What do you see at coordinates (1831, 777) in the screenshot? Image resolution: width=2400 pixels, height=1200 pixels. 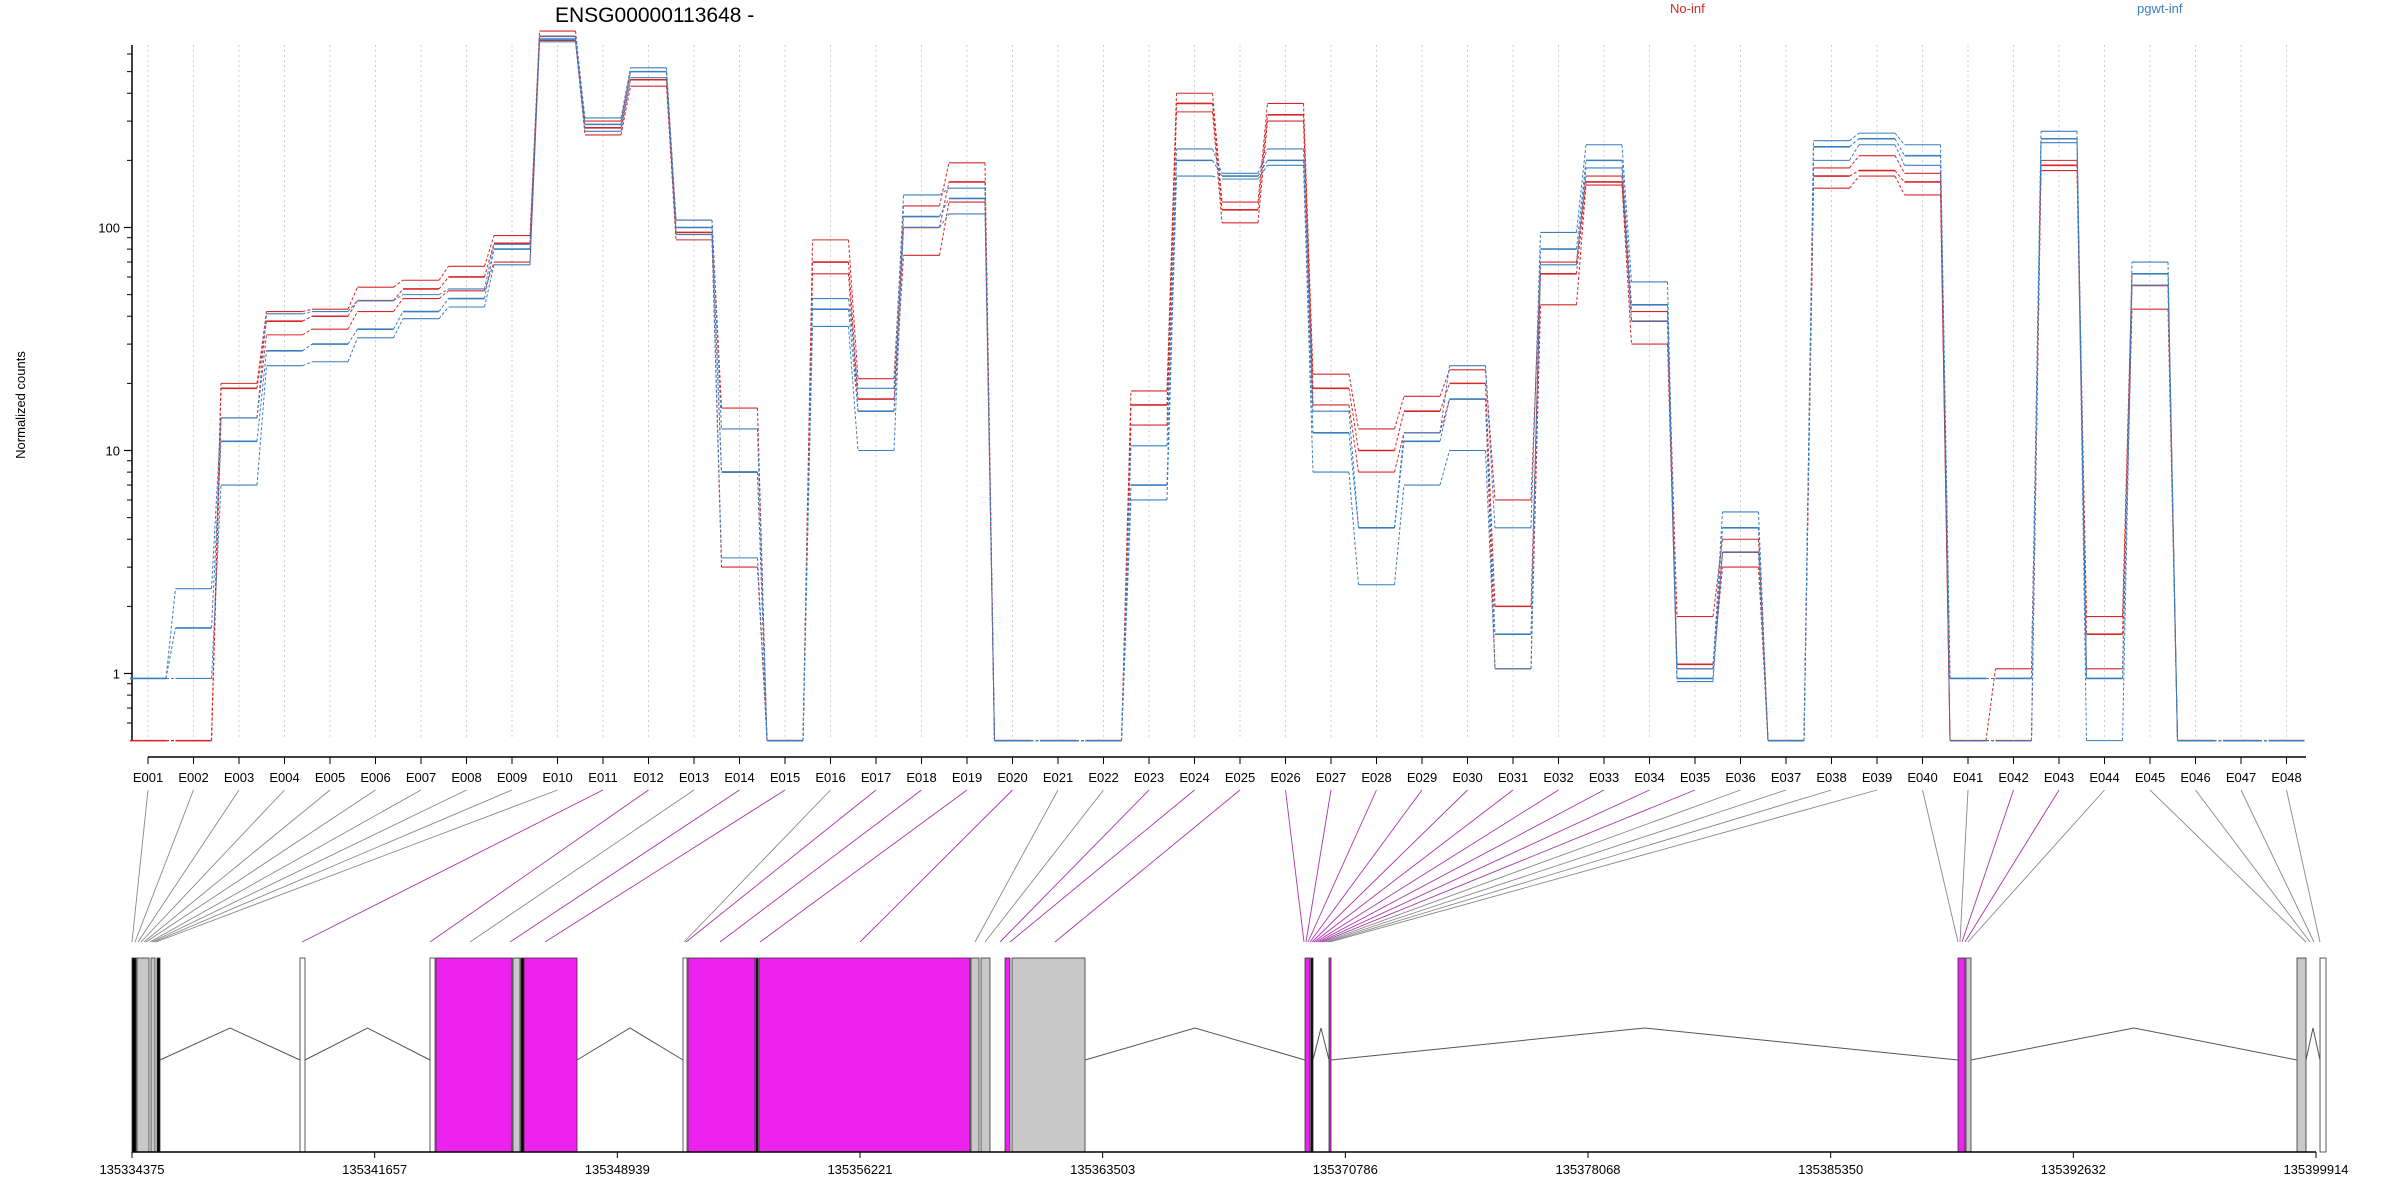 I see `exon-tick-label: E038` at bounding box center [1831, 777].